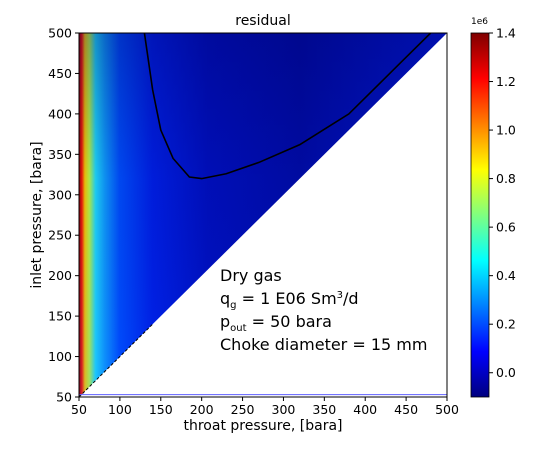 This screenshot has width=544, height=451. What do you see at coordinates (60, 73) in the screenshot?
I see `y-tick-label: 450` at bounding box center [60, 73].